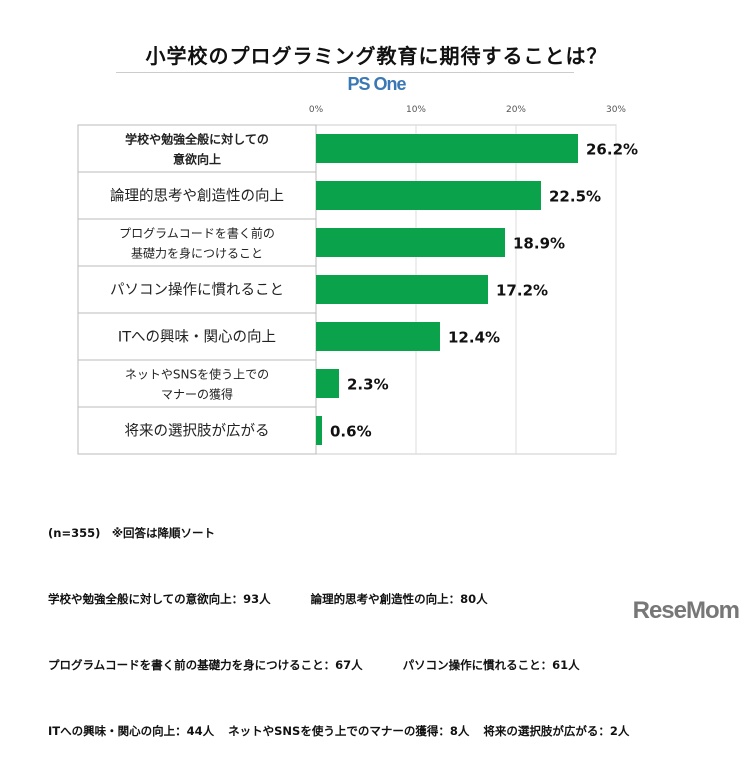 The width and height of the screenshot is (753, 764). I want to click on data-label: 12.4%, so click(474, 338).